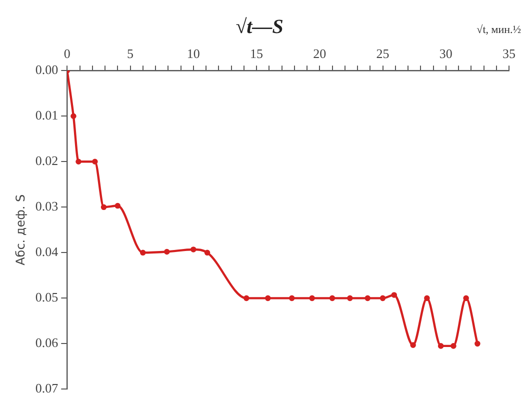 This screenshot has height=408, width=531. Describe the element at coordinates (46, 297) in the screenshot. I see `y-tick-label: 0.05` at that location.